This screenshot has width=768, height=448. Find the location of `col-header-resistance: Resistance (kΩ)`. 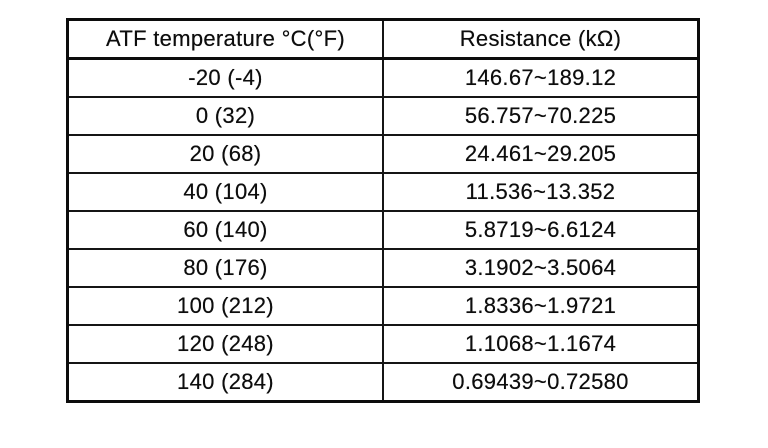

col-header-resistance: Resistance (kΩ) is located at coordinates (541, 39).